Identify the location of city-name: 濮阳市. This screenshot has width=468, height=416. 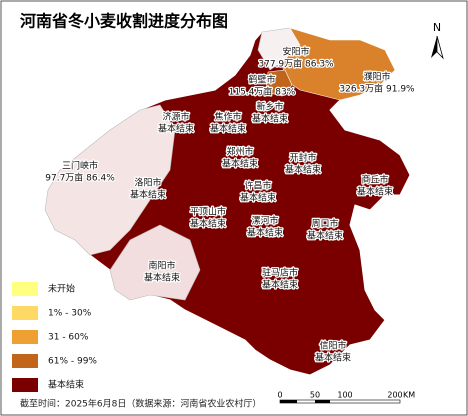
(376, 77).